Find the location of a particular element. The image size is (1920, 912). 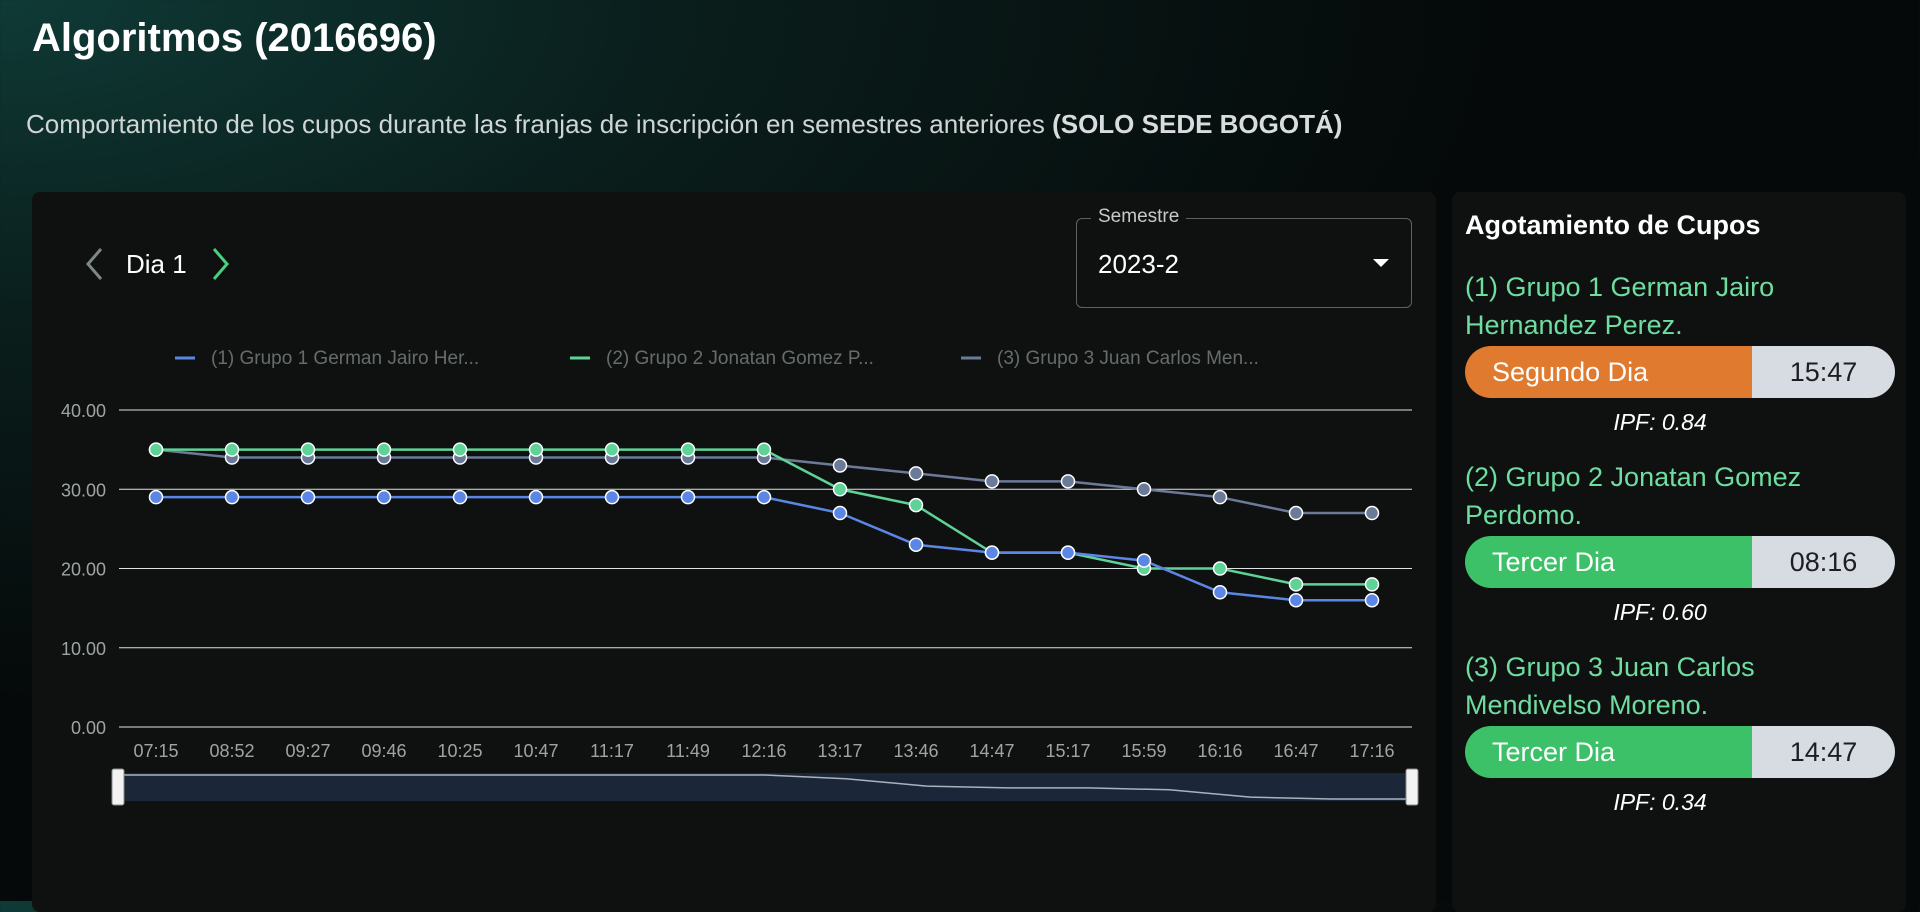

next-day-button is located at coordinates (220, 264).